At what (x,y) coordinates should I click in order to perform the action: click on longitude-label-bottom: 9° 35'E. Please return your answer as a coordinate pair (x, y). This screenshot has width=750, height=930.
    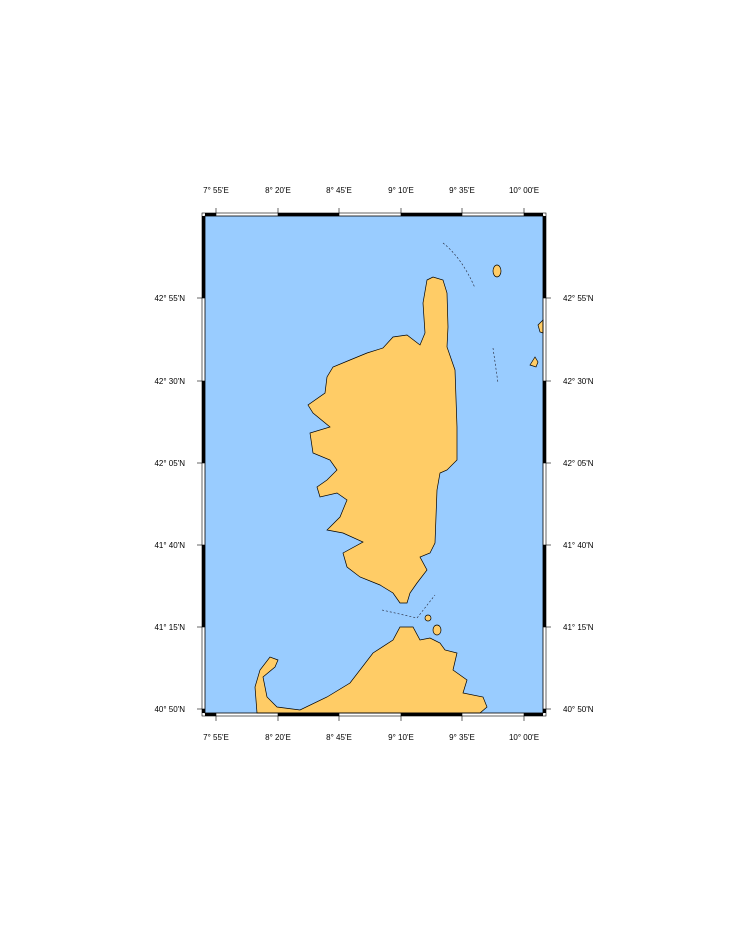
    Looking at the image, I should click on (462, 737).